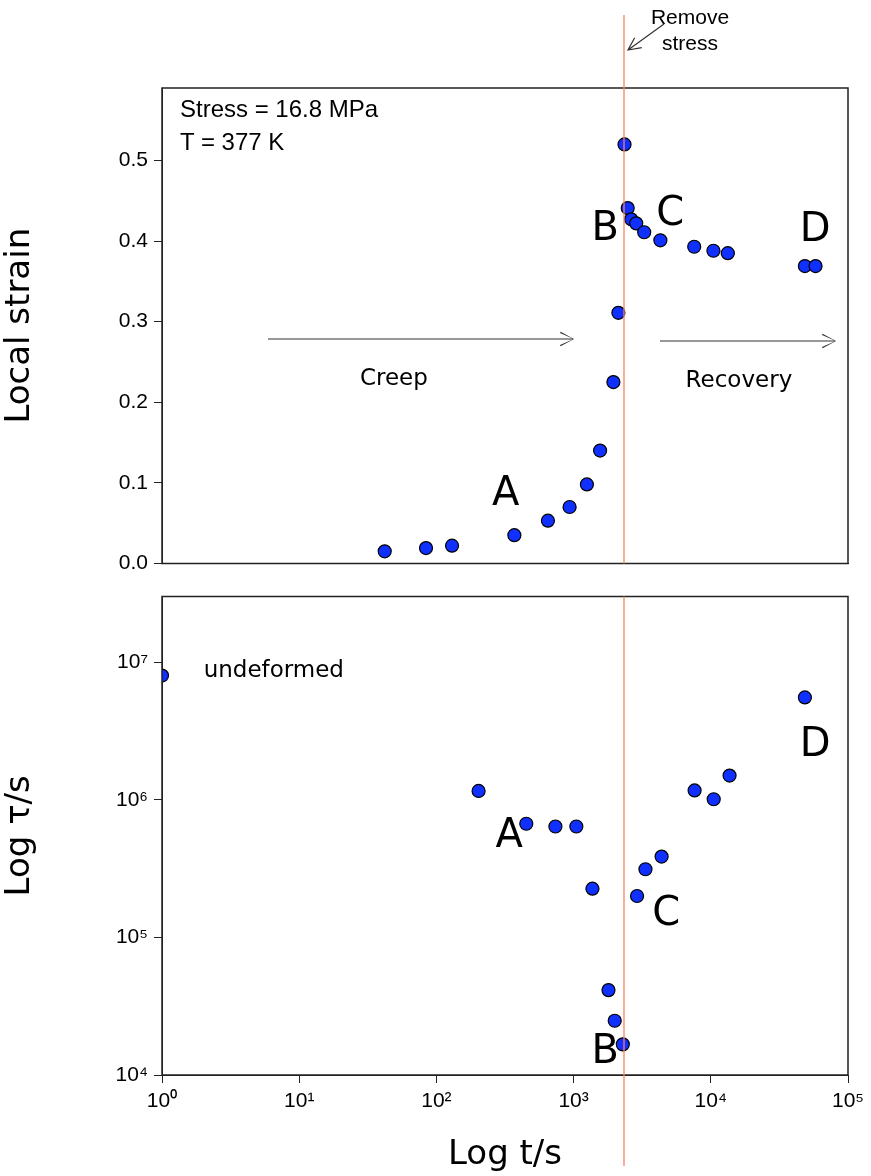  What do you see at coordinates (710, 1100) in the screenshot?
I see `x-tick-label: 10⁴` at bounding box center [710, 1100].